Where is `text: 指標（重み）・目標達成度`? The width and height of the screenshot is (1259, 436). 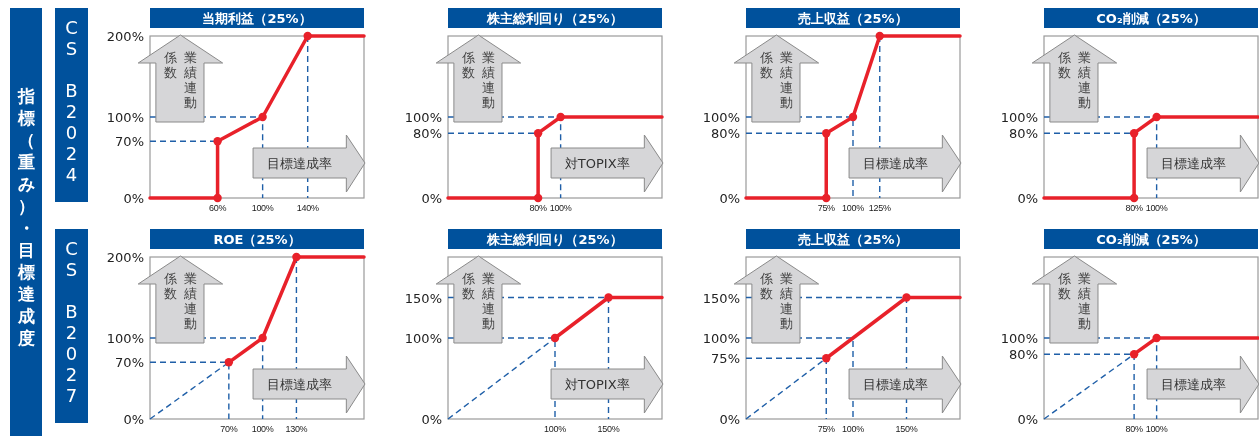 text: 指標（重み）・目標達成度 is located at coordinates (26, 217).